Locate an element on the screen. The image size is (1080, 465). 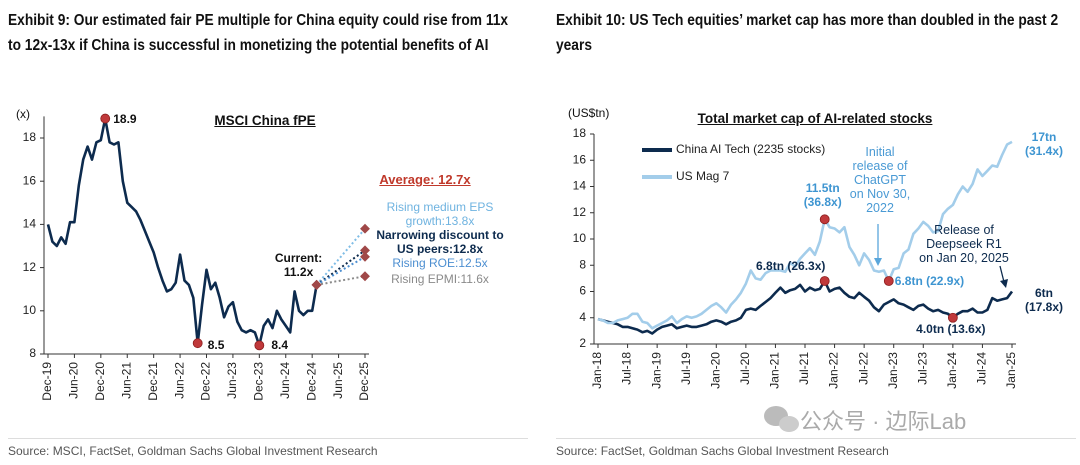
data-label: Current: 11.2x is located at coordinates (298, 264).